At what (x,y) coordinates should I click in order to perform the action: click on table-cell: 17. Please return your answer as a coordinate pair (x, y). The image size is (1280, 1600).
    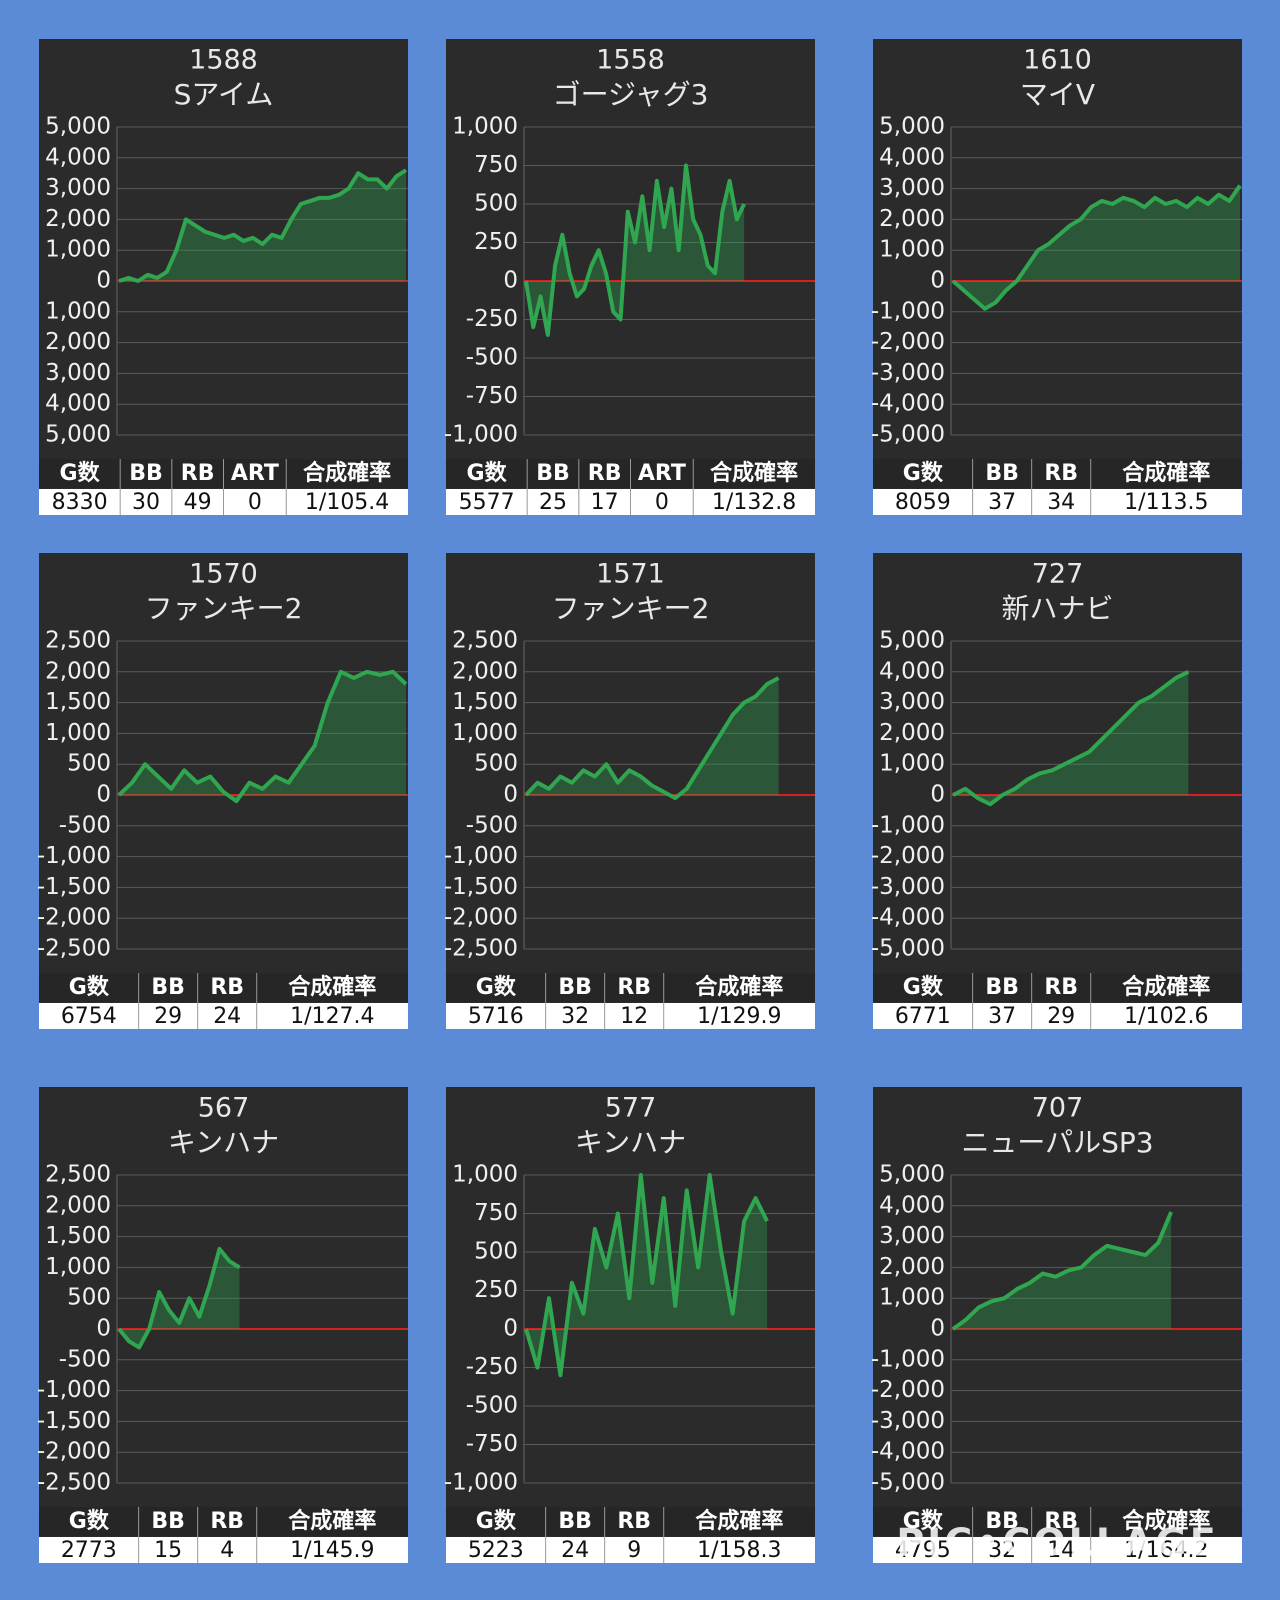
    Looking at the image, I should click on (605, 502).